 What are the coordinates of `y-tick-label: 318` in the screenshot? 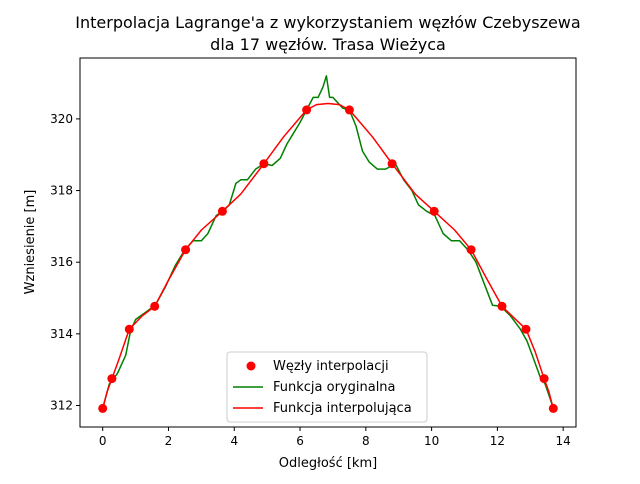 It's located at (61, 191).